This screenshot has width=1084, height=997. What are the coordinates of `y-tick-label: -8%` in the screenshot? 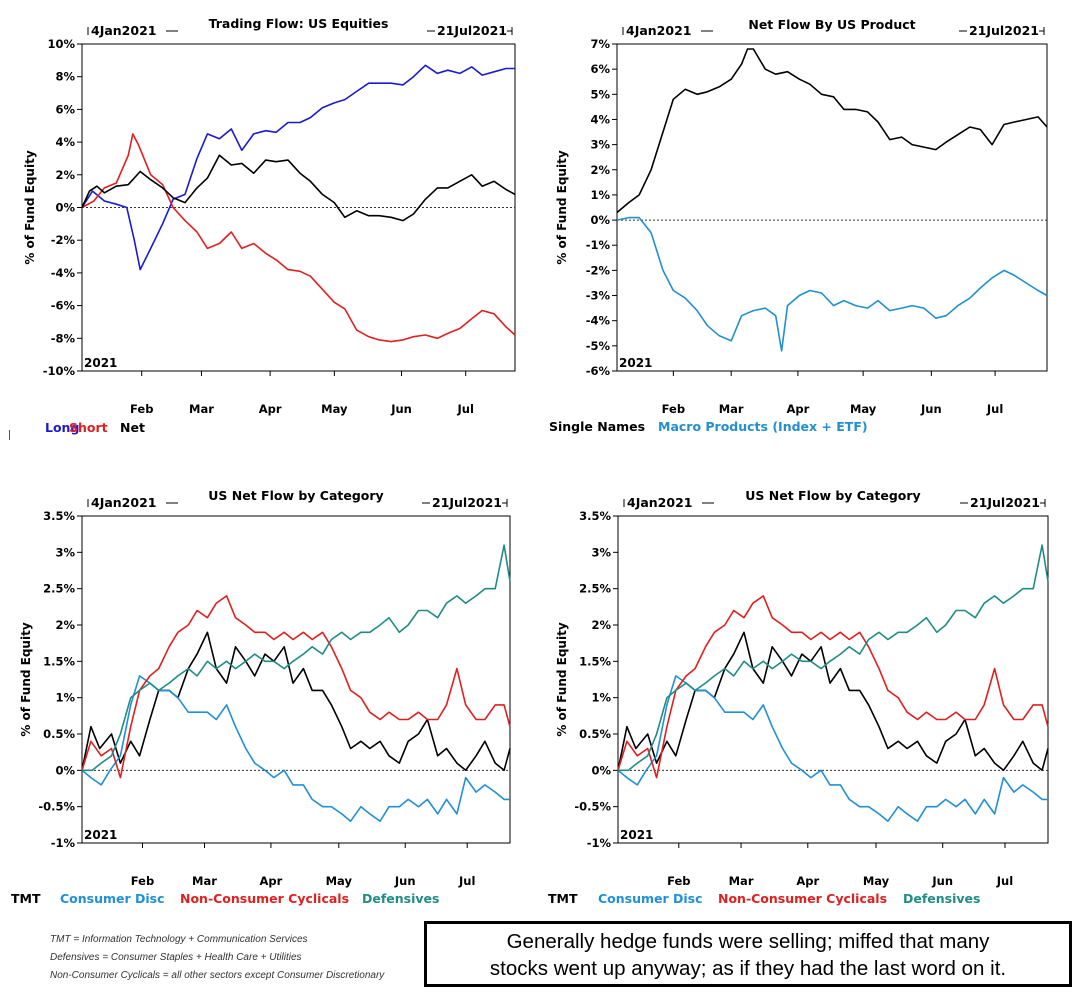 It's located at (63, 338).